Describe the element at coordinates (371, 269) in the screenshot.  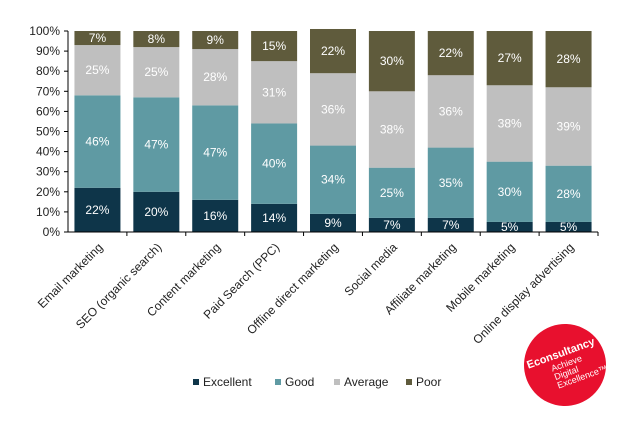
I see `category-label: Social media` at that location.